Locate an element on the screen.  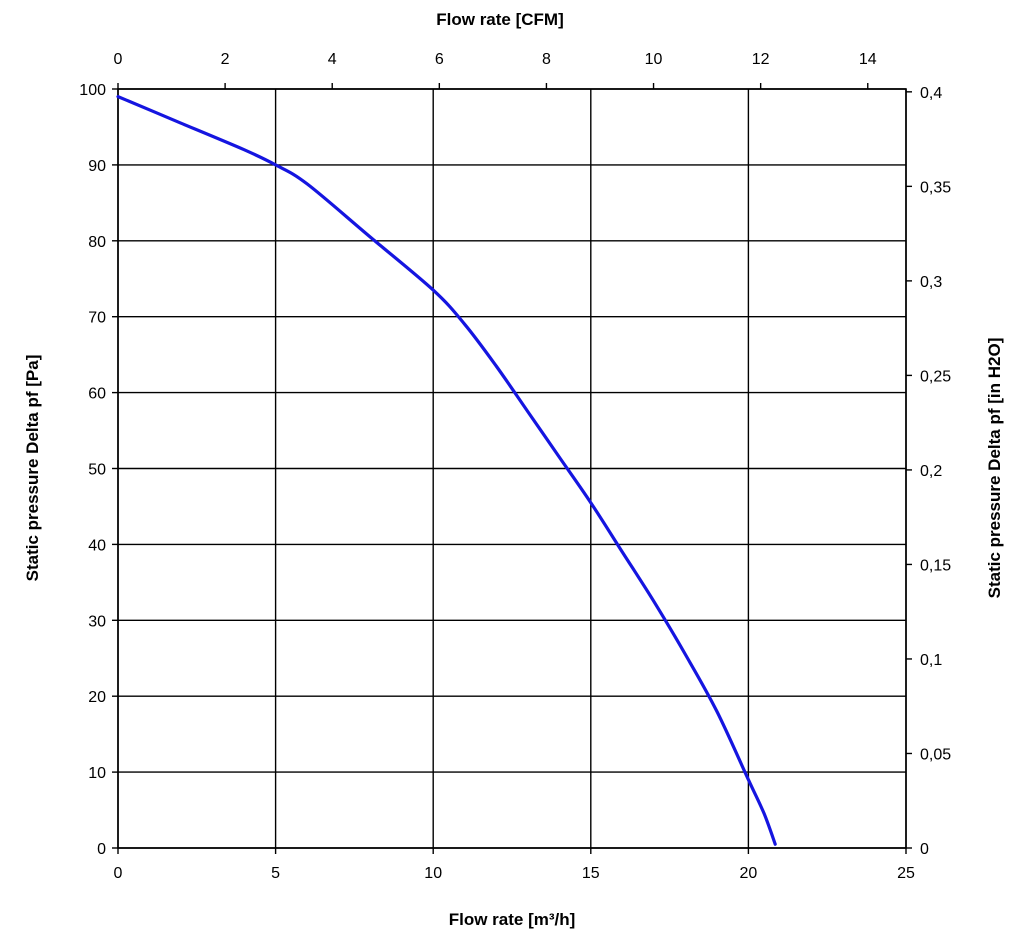
bottom-axis-tick-labels: 0 5 10 15 20 25 is located at coordinates (514, 873).